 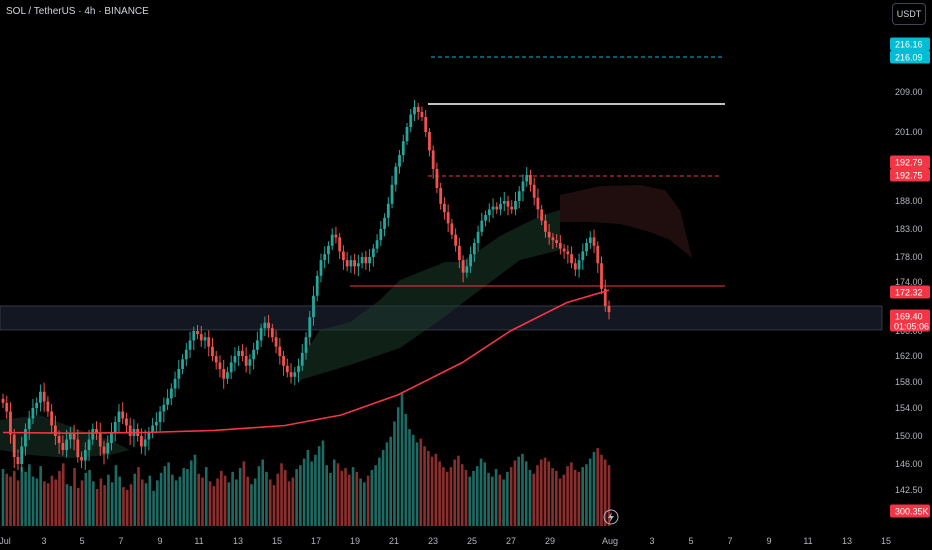 I want to click on currency-button: USDT, so click(x=909, y=14).